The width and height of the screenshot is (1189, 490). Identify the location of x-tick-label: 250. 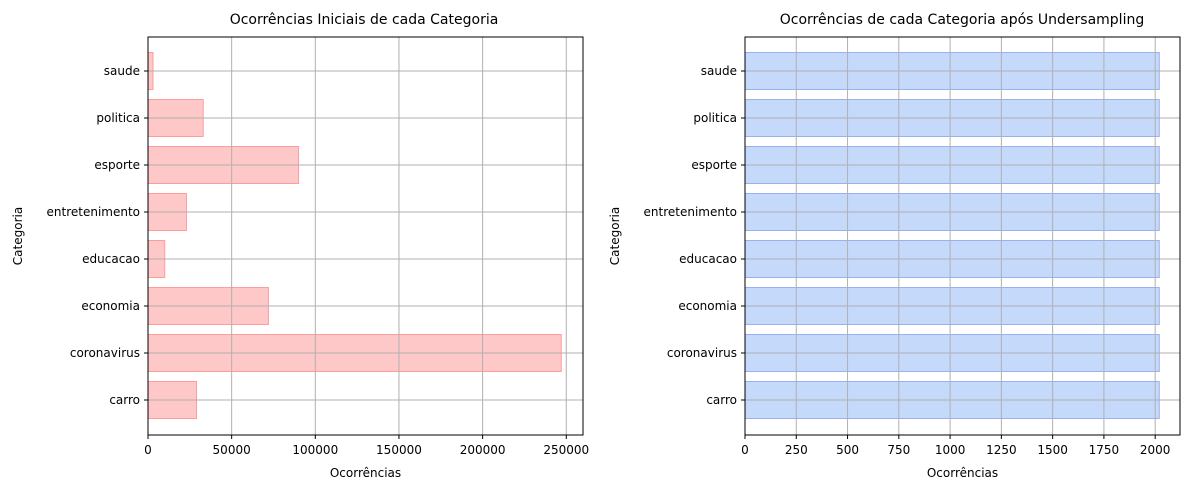
(796, 450).